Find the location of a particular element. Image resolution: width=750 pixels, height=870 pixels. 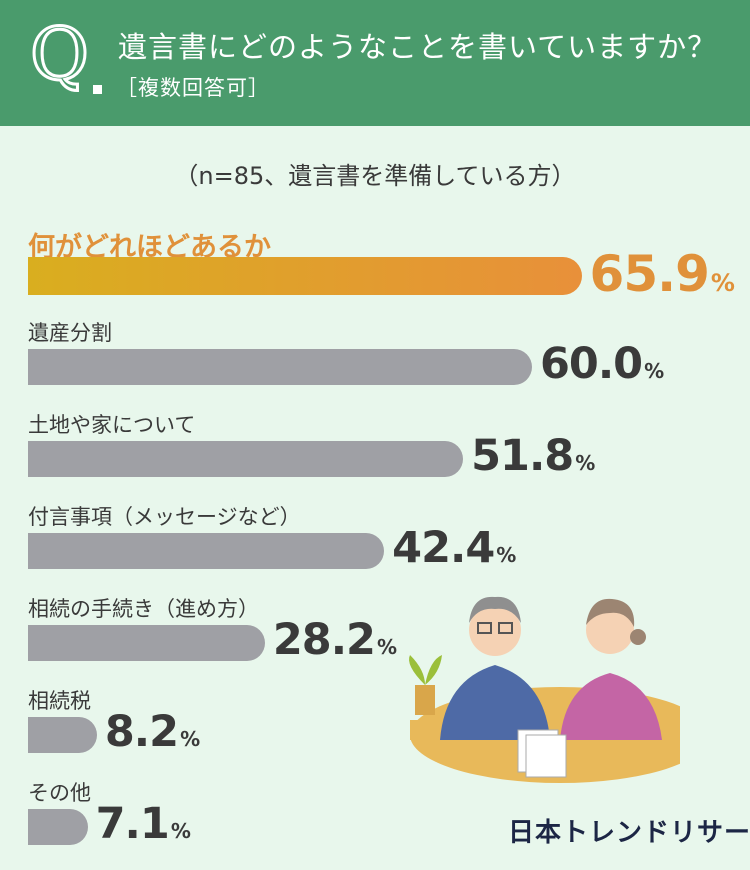

value-label: 60.0% is located at coordinates (602, 364).